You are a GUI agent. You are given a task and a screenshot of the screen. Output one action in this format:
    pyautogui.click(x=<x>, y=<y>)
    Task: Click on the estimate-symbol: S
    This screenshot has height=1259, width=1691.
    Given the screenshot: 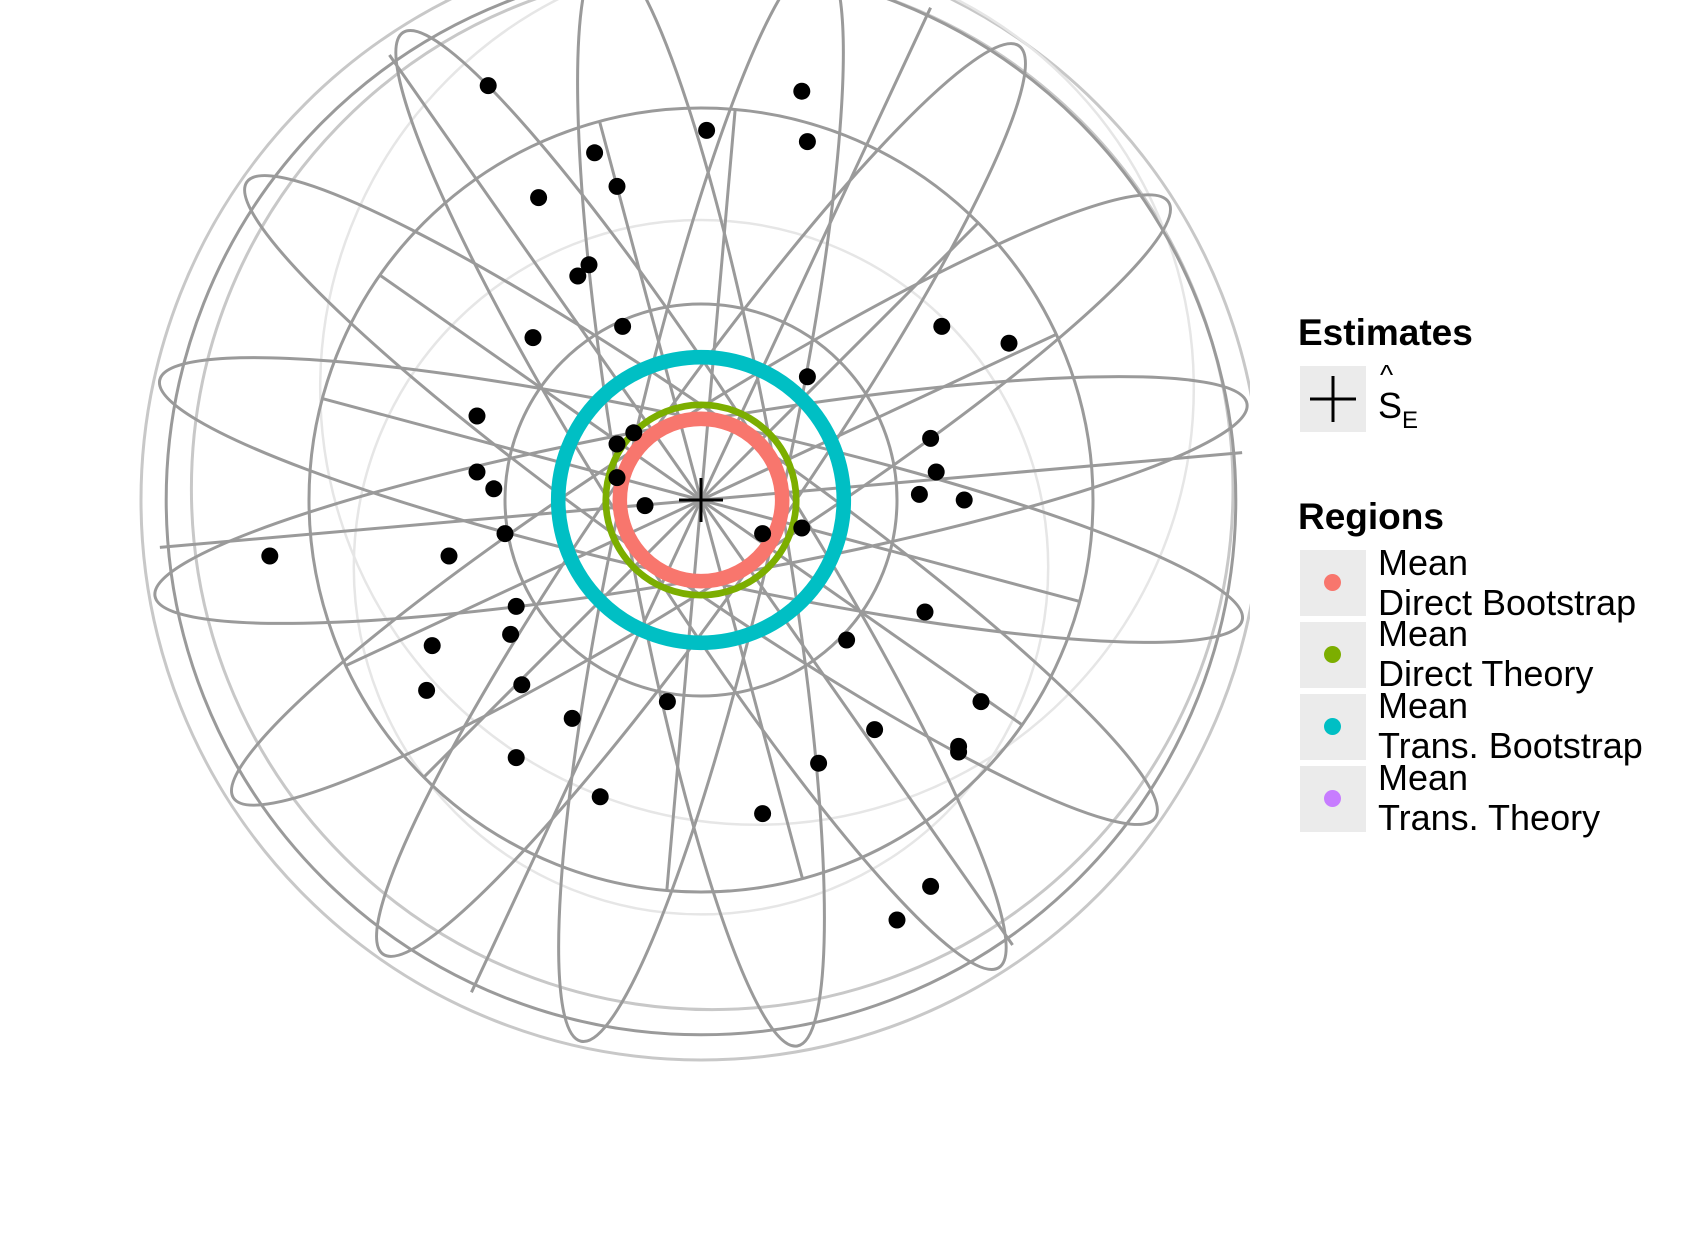 What is the action you would take?
    pyautogui.click(x=1390, y=405)
    